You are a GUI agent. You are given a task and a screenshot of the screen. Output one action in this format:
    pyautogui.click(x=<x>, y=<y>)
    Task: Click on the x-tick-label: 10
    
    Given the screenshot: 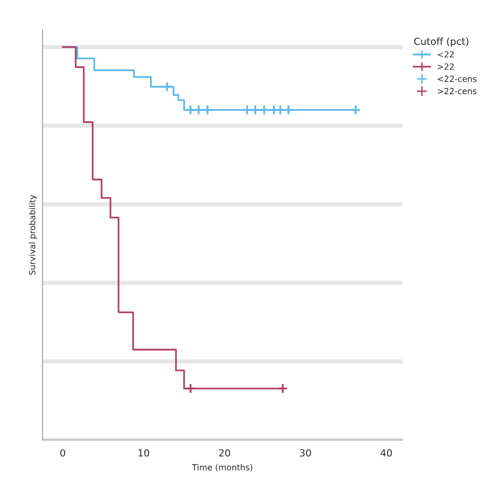 What is the action you would take?
    pyautogui.click(x=144, y=453)
    